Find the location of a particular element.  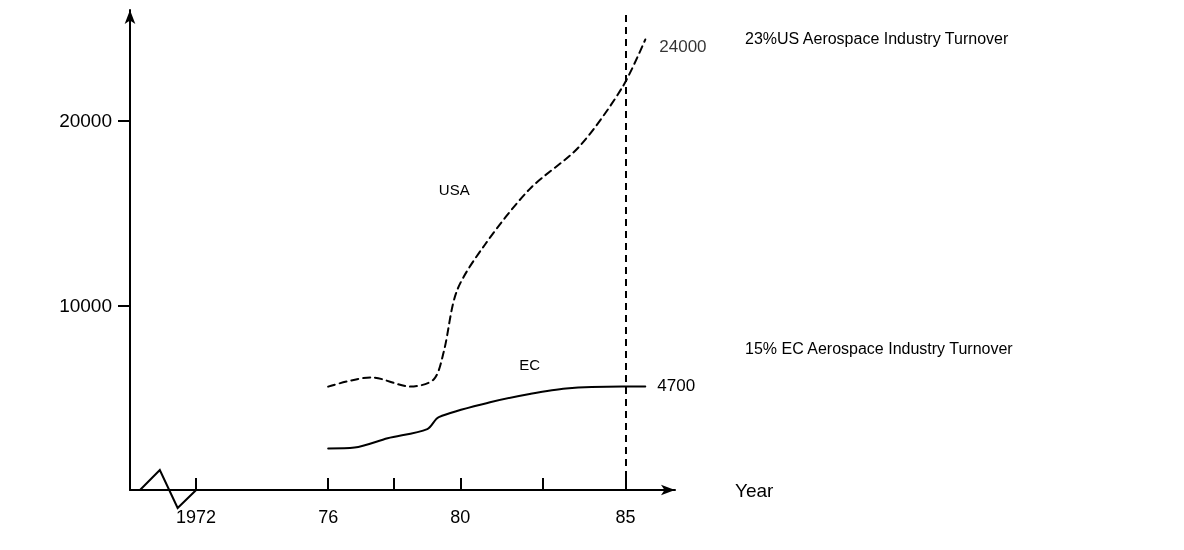

text: USA is located at coordinates (454, 189).